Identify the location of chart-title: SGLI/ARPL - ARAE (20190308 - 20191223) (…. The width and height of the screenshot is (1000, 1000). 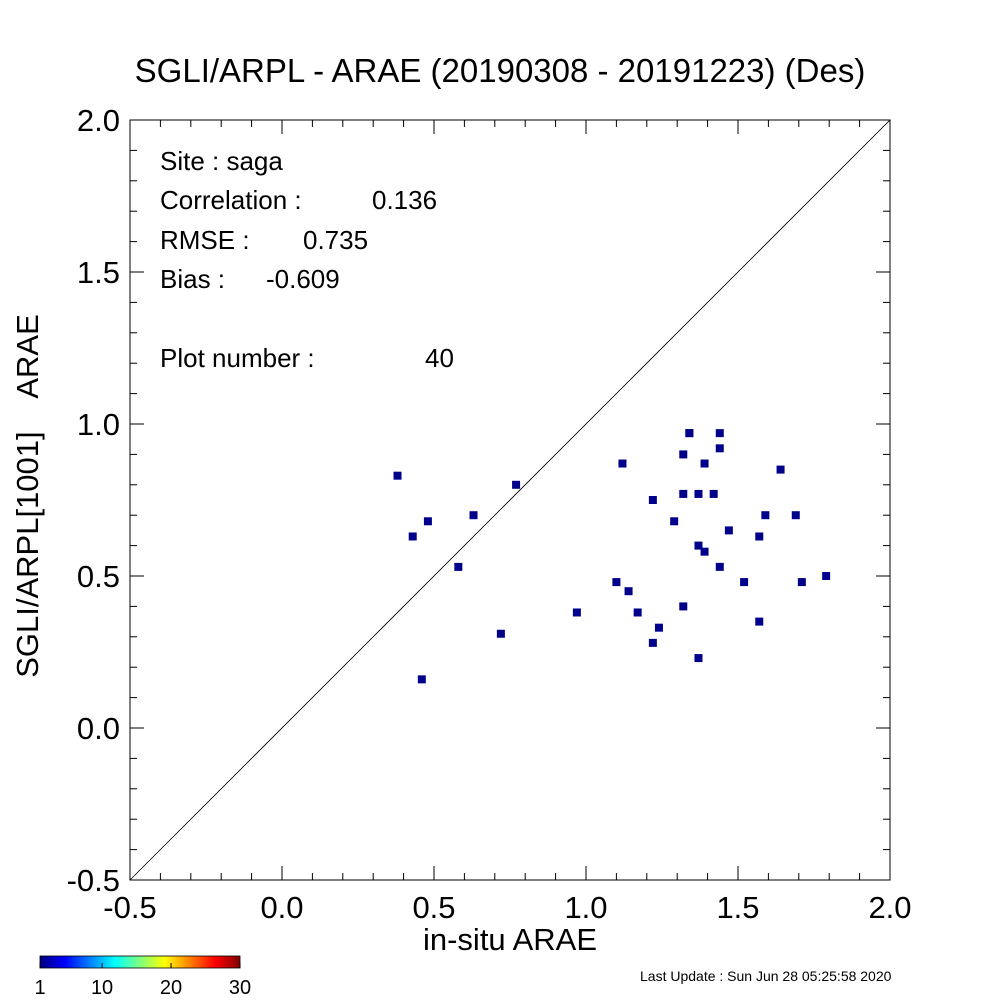
(500, 70).